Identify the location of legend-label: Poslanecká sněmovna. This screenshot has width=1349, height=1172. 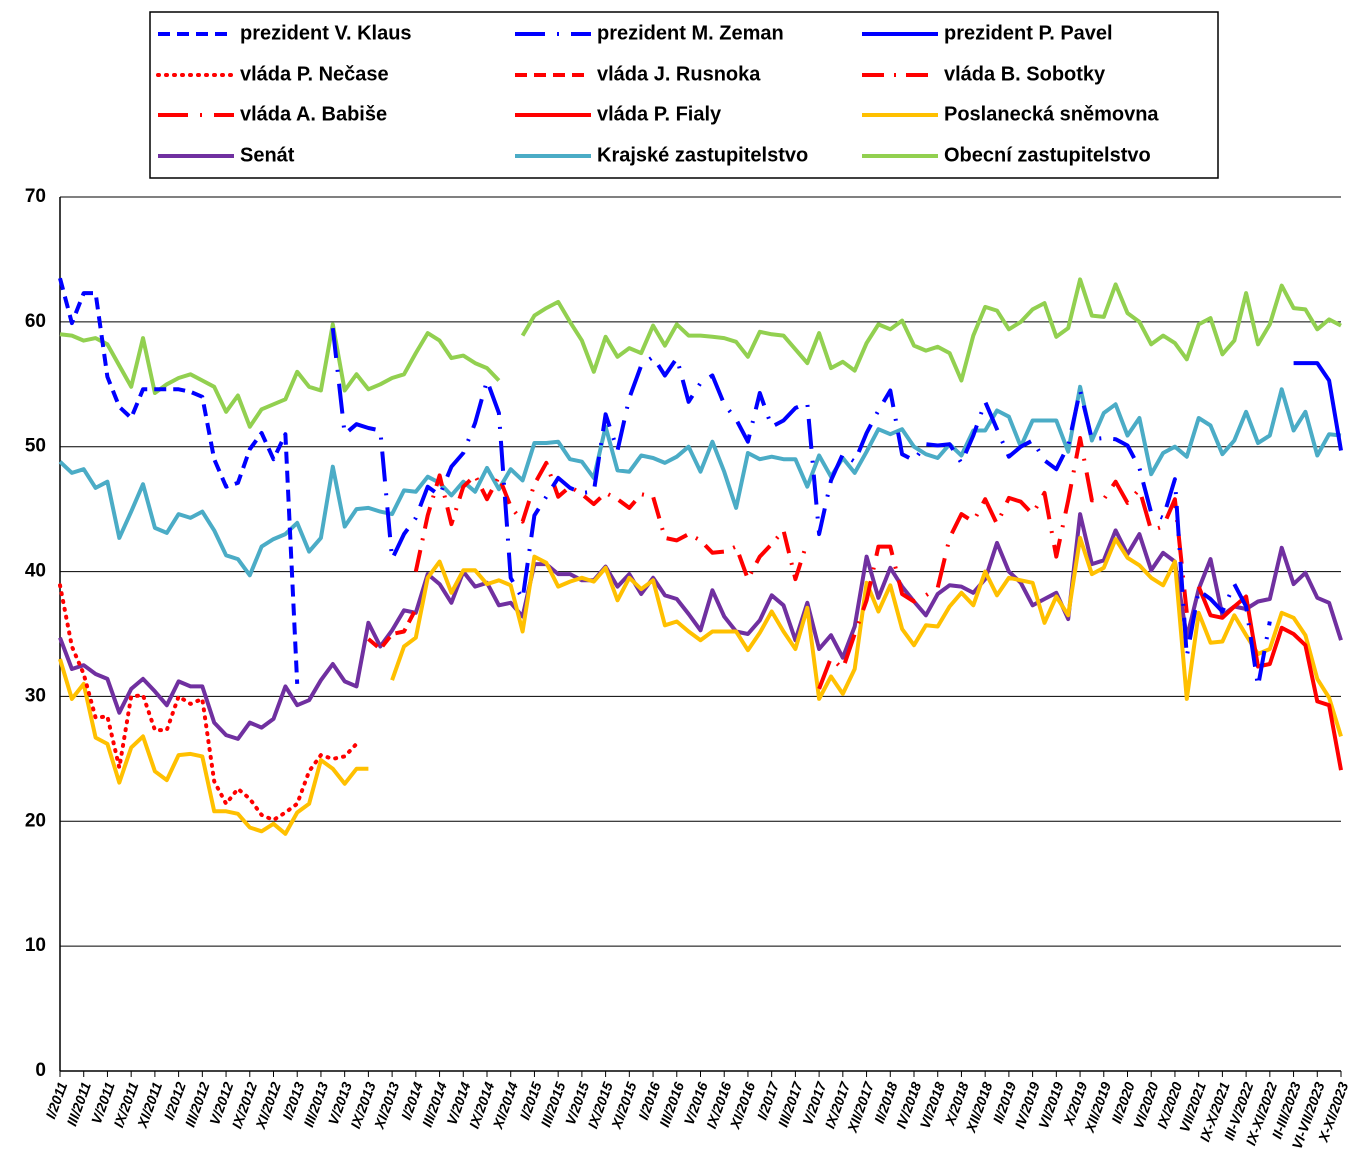
(1051, 114).